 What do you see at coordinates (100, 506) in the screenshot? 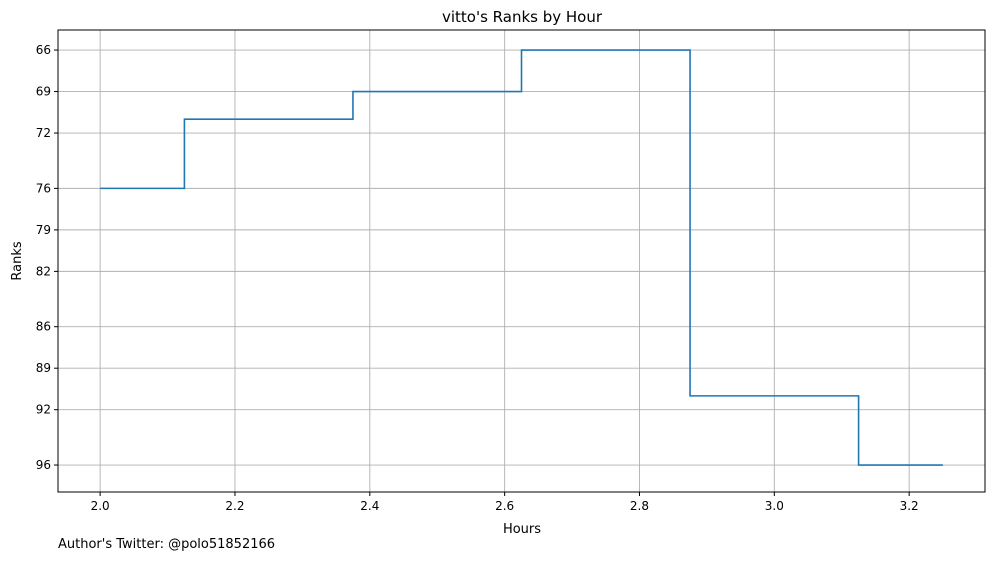
I see `x-tick-label: 2.0` at bounding box center [100, 506].